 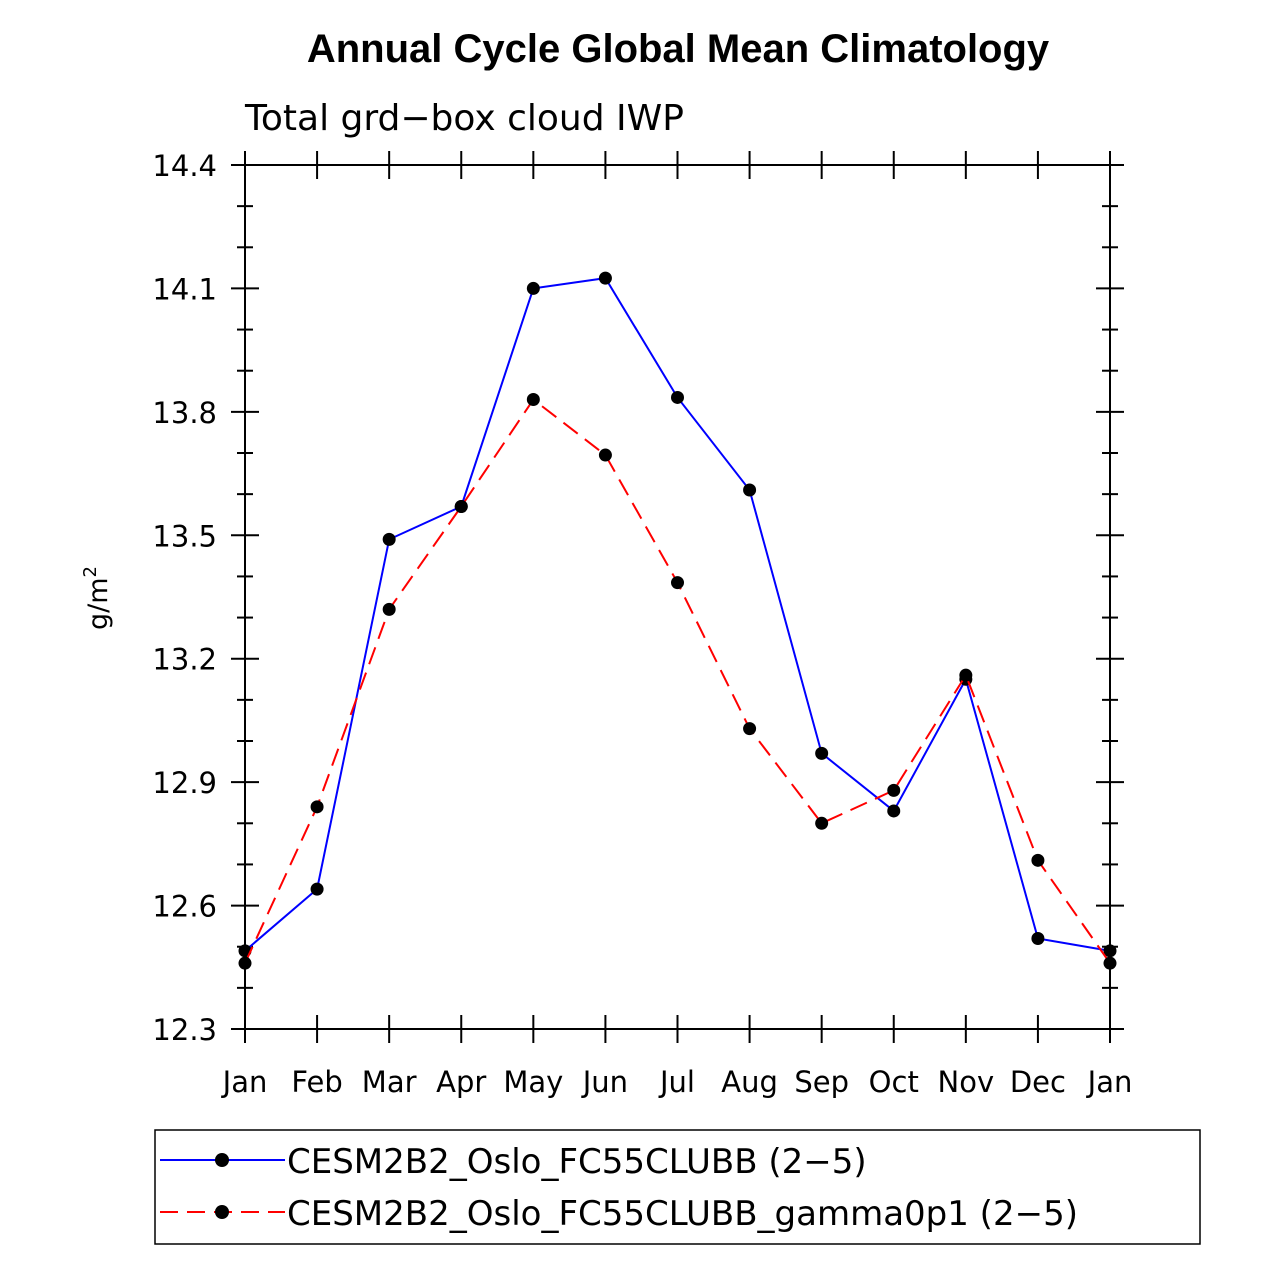 I want to click on x-tick-label: Dec, so click(x=1038, y=1082).